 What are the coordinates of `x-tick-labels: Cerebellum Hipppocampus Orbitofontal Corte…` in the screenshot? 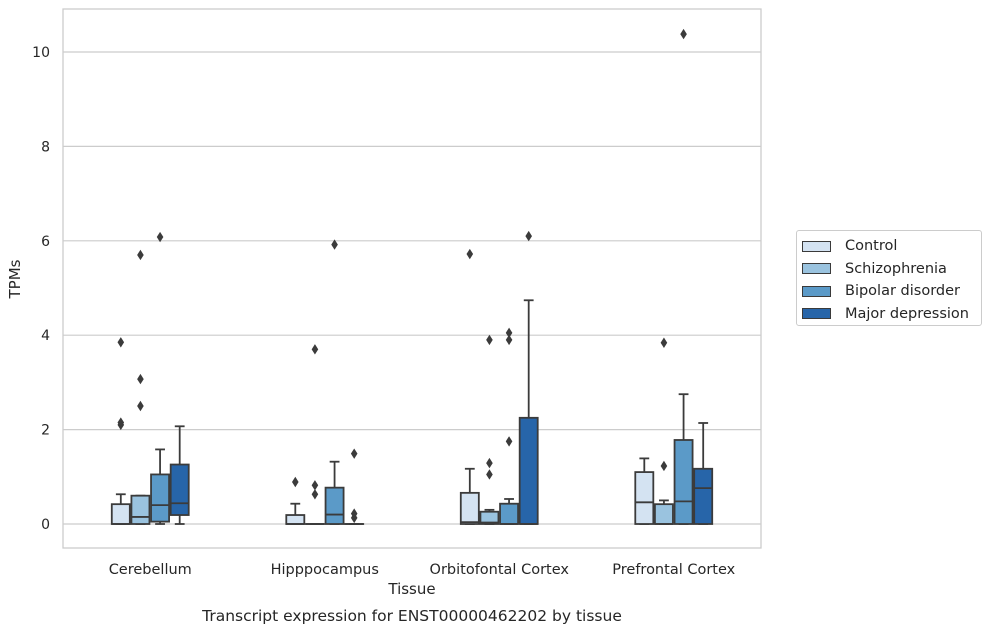 It's located at (422, 570).